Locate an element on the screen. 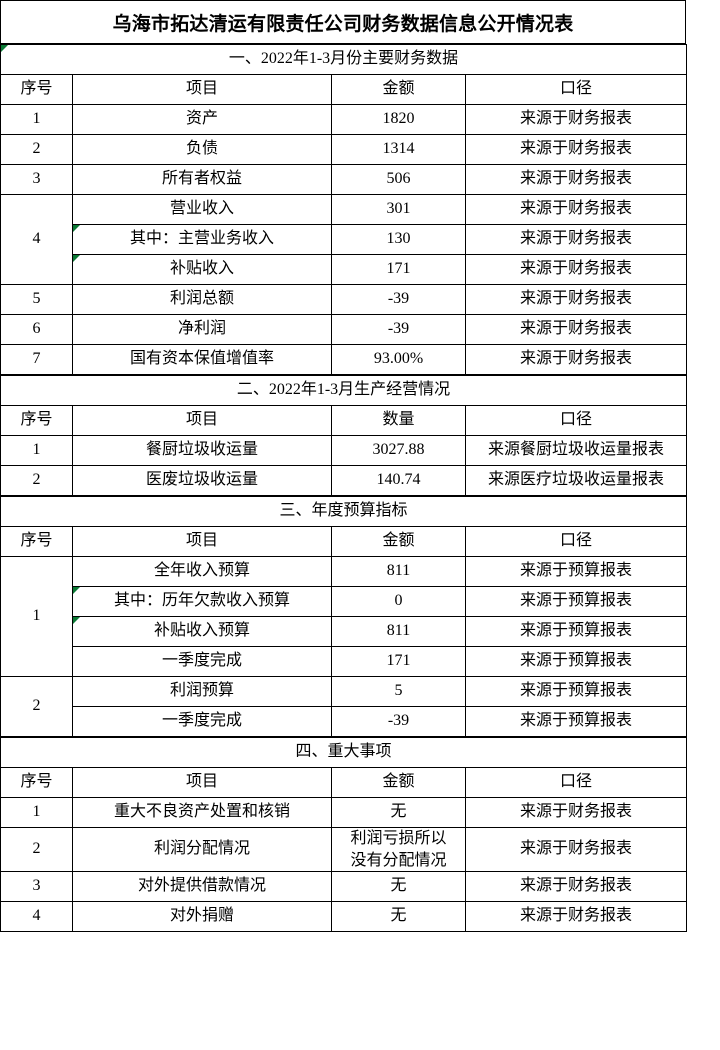  table-row: 补贴收入预算 811 来源于预算报表 is located at coordinates (344, 631).